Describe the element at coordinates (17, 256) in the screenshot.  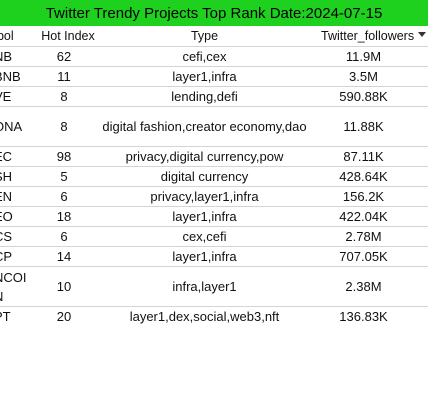
I see `cell-symbol: CP` at that location.